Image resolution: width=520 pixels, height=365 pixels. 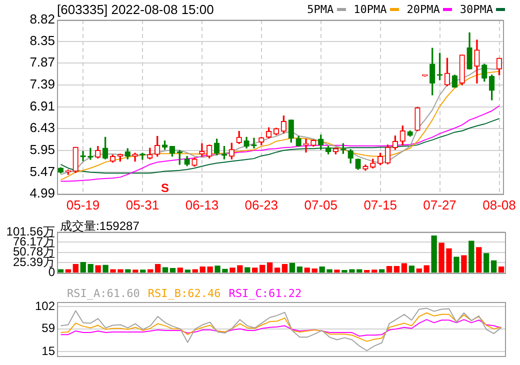 What do you see at coordinates (49, 328) in the screenshot?
I see `y-tick-label: 59` at bounding box center [49, 328].